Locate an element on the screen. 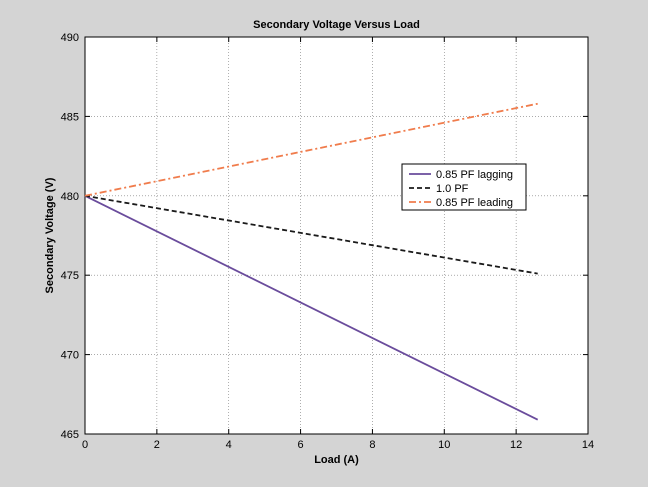 This screenshot has width=648, height=487. x-tick-label: 0 is located at coordinates (85, 445).